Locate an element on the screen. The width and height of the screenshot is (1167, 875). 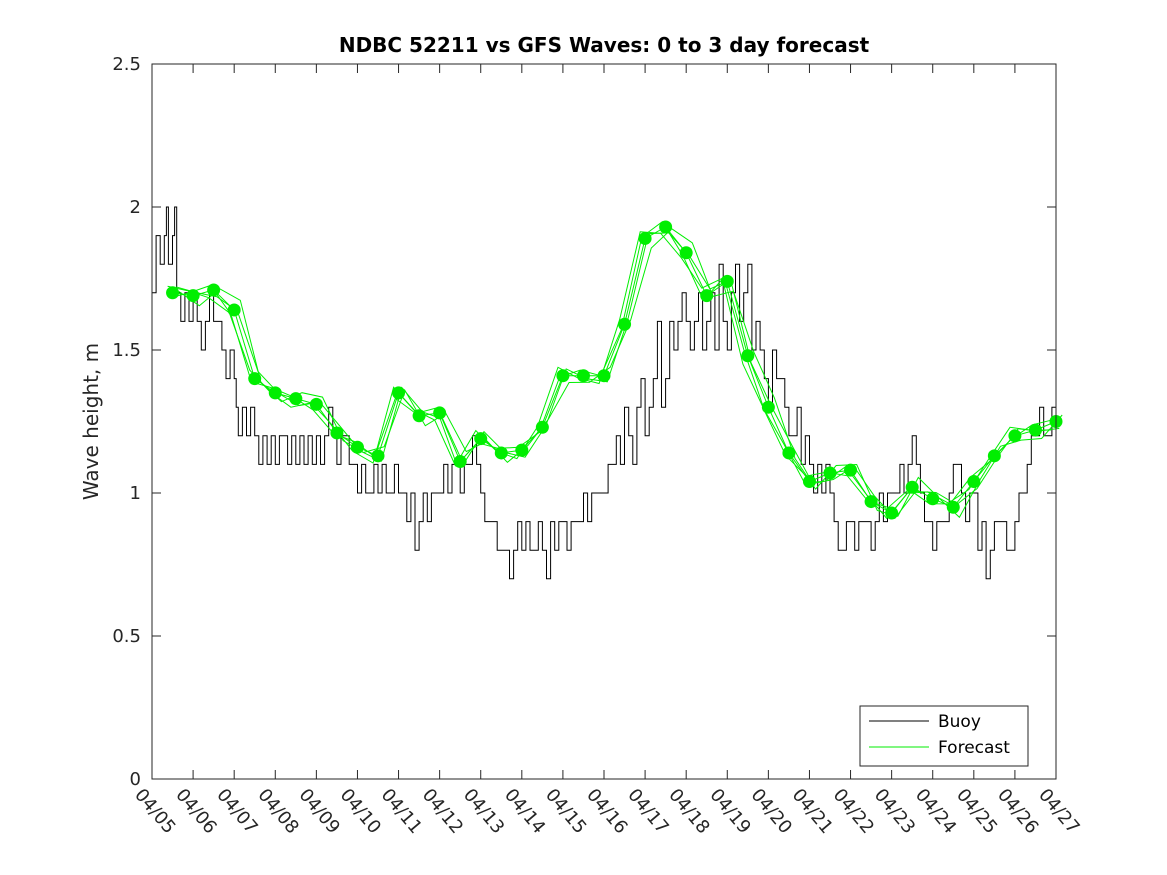
legend-label-buoy: Buoy is located at coordinates (959, 722).